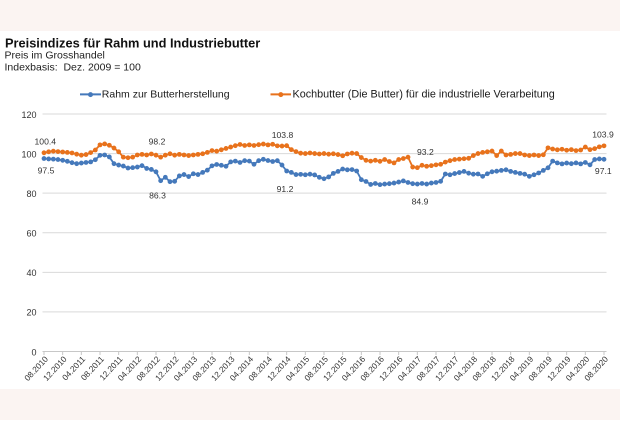  What do you see at coordinates (425, 152) in the screenshot?
I see `svg-text: 93.2` at bounding box center [425, 152].